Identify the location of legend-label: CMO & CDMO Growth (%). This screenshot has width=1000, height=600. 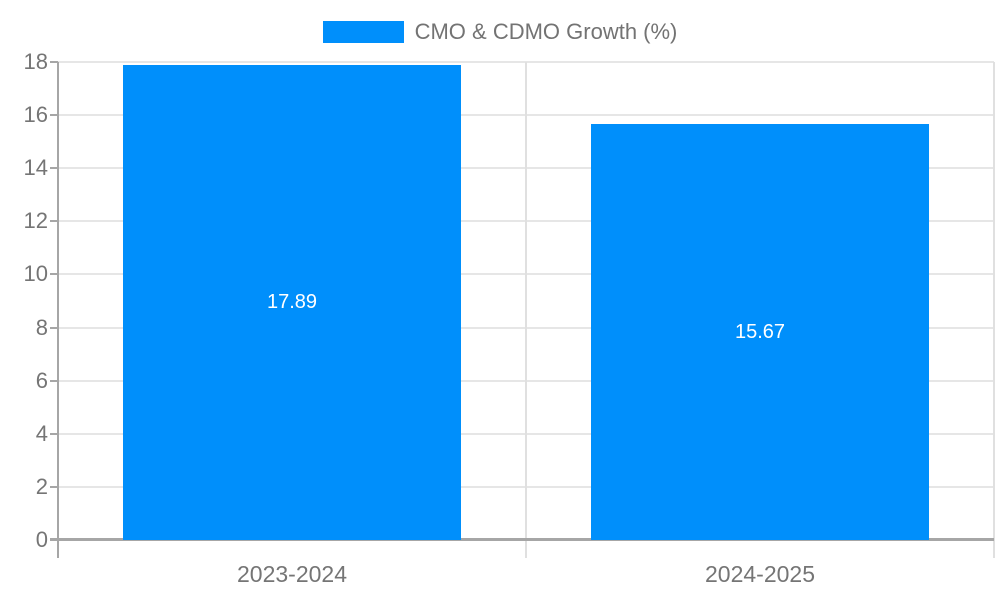
(546, 31).